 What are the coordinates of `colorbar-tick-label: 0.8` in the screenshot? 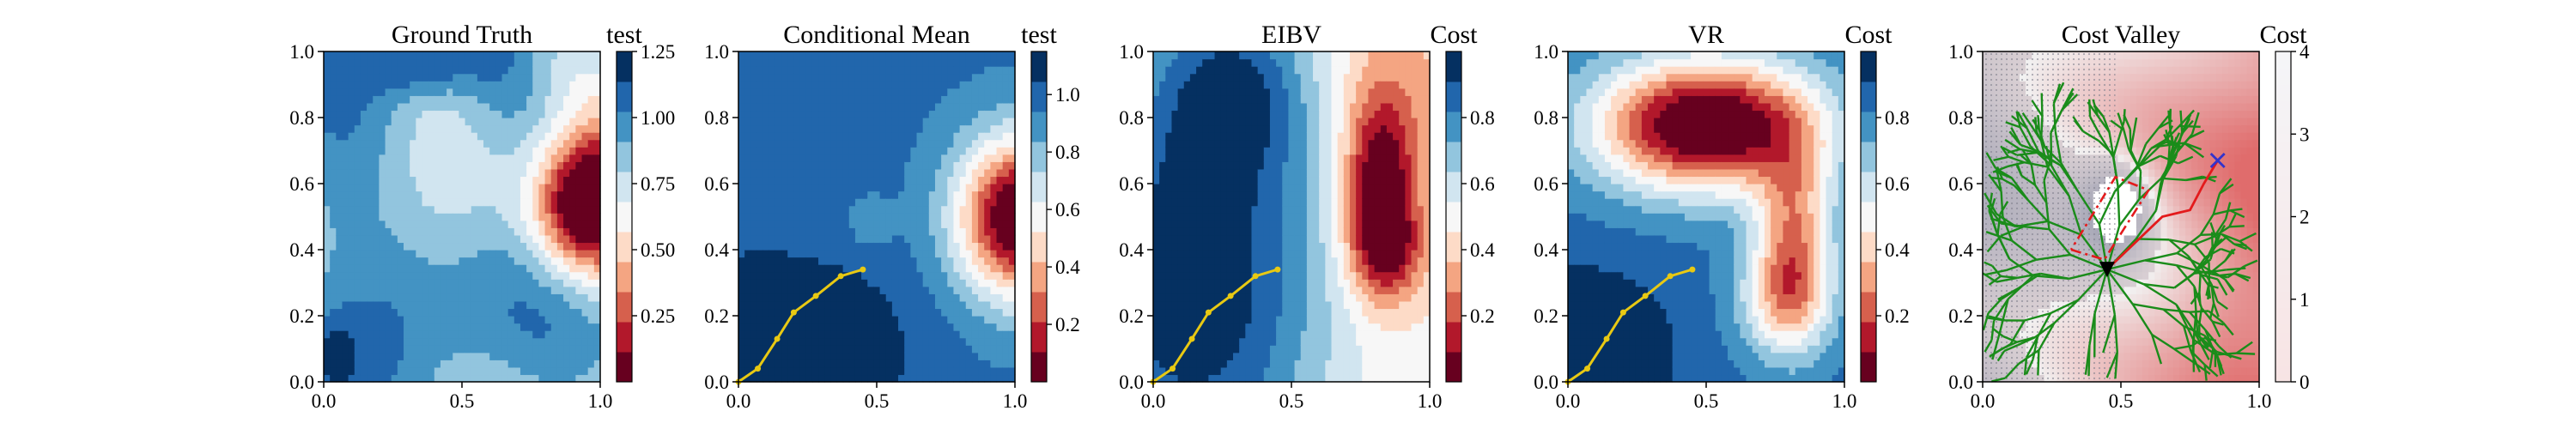 It's located at (1067, 152).